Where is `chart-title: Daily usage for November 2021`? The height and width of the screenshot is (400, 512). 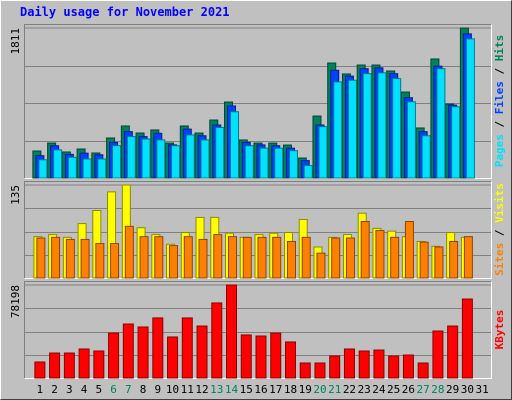 chart-title: Daily usage for November 2021 is located at coordinates (125, 12).